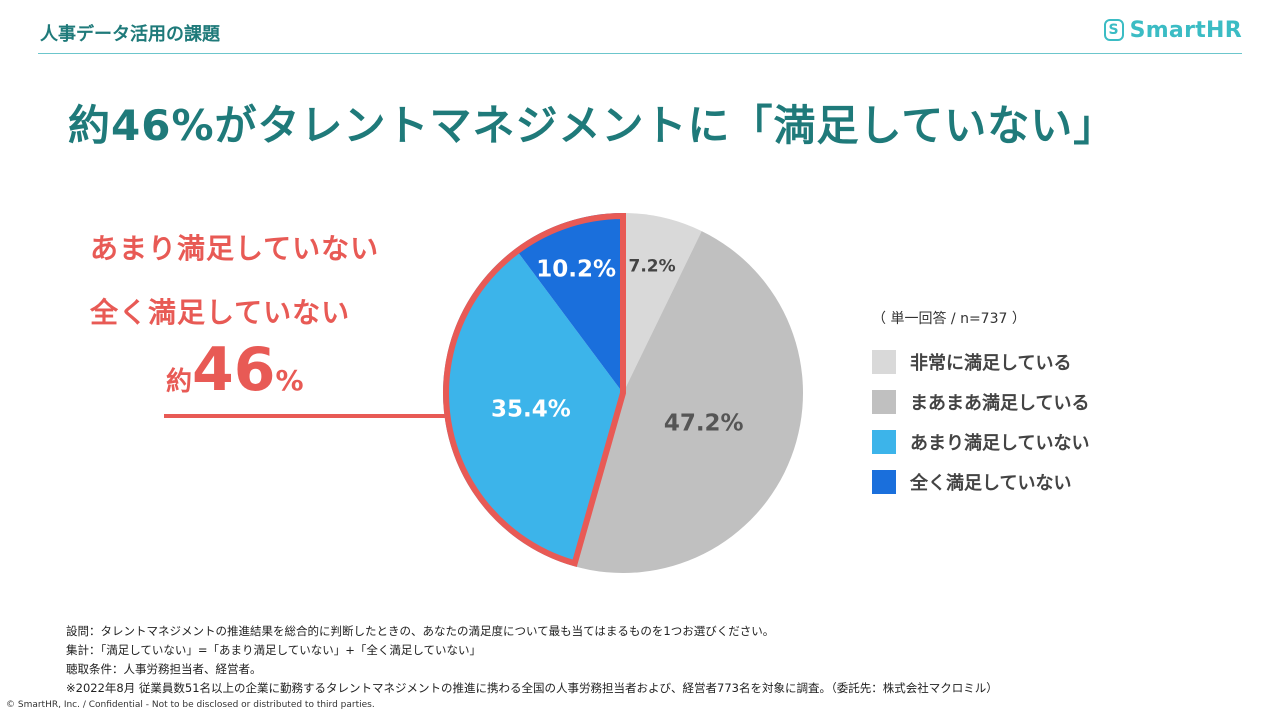  Describe the element at coordinates (130, 34) in the screenshot. I see `section-title: 人事データ活用の課題` at that location.